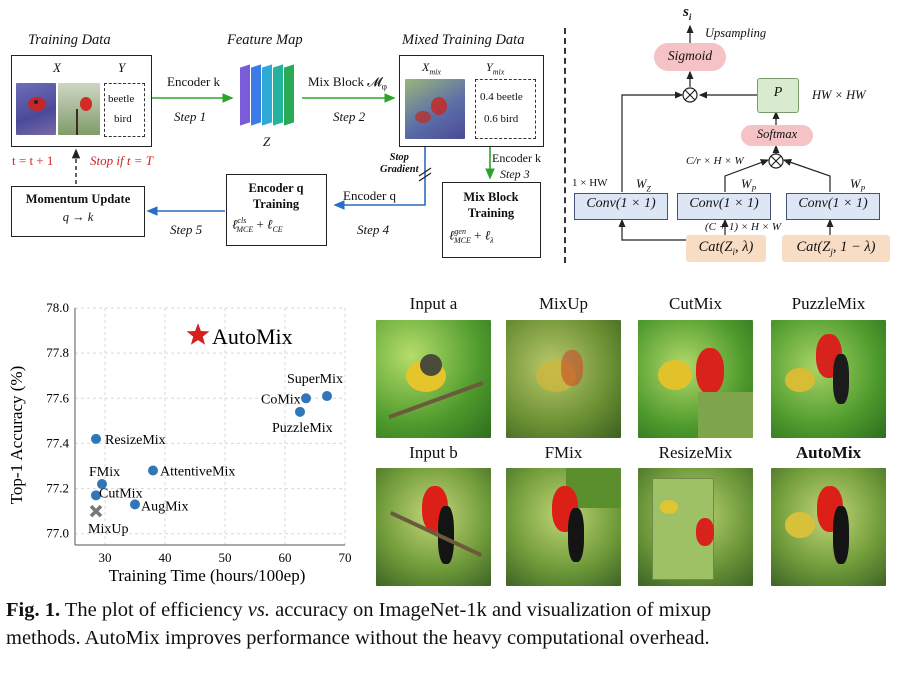  I want to click on training-x-label: X, so click(57, 67).